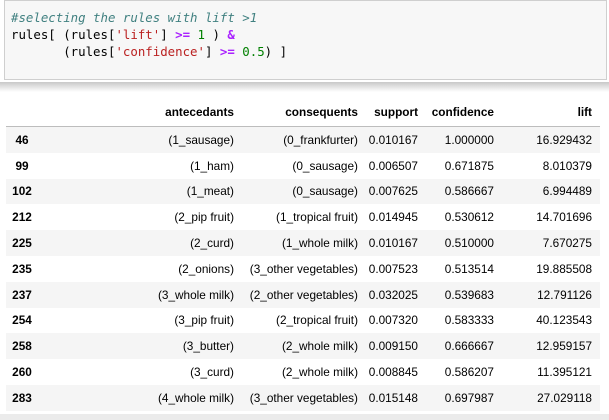 The width and height of the screenshot is (609, 420). What do you see at coordinates (22, 139) in the screenshot?
I see `row-index: 46` at bounding box center [22, 139].